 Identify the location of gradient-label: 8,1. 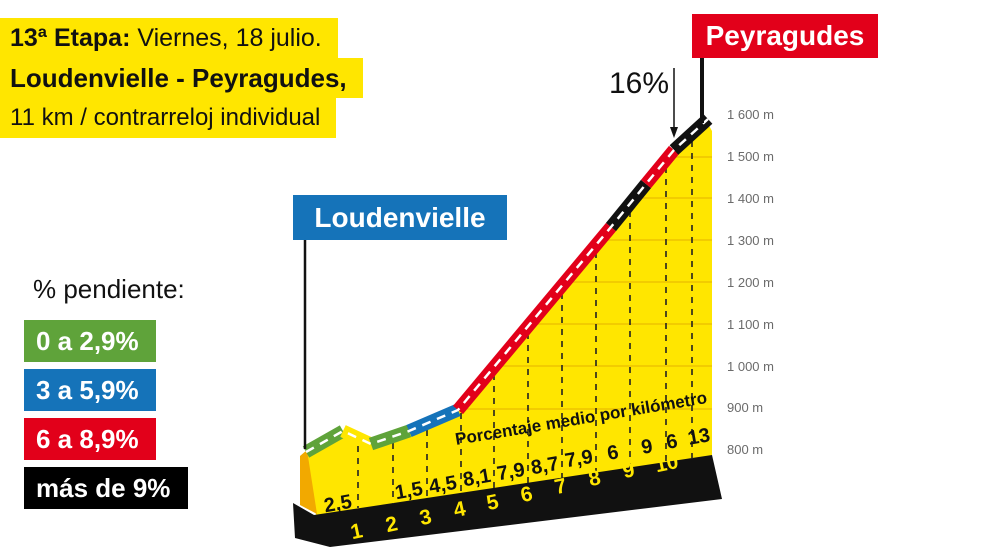
(476, 478).